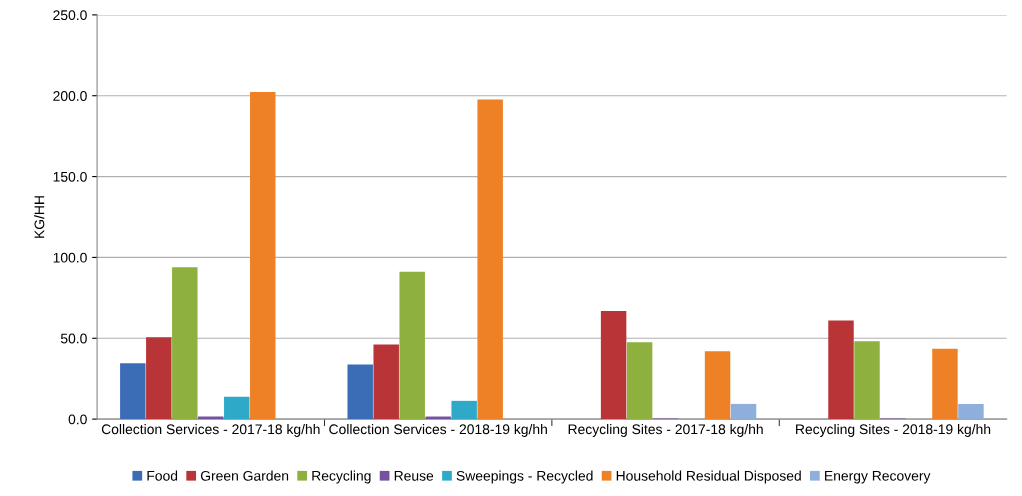 Image resolution: width=1022 pixels, height=496 pixels. What do you see at coordinates (414, 476) in the screenshot?
I see `legend-label: Reuse` at bounding box center [414, 476].